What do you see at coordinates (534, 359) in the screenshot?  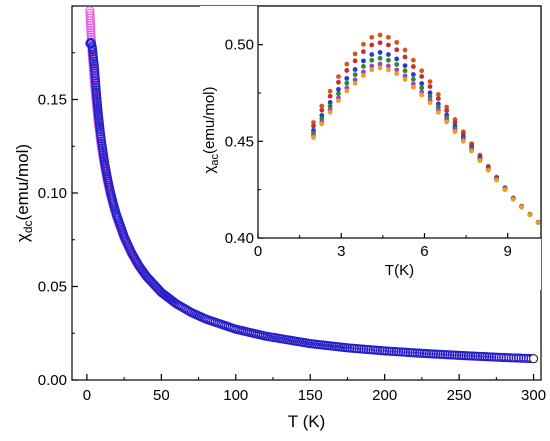 I see `main-end-point` at bounding box center [534, 359].